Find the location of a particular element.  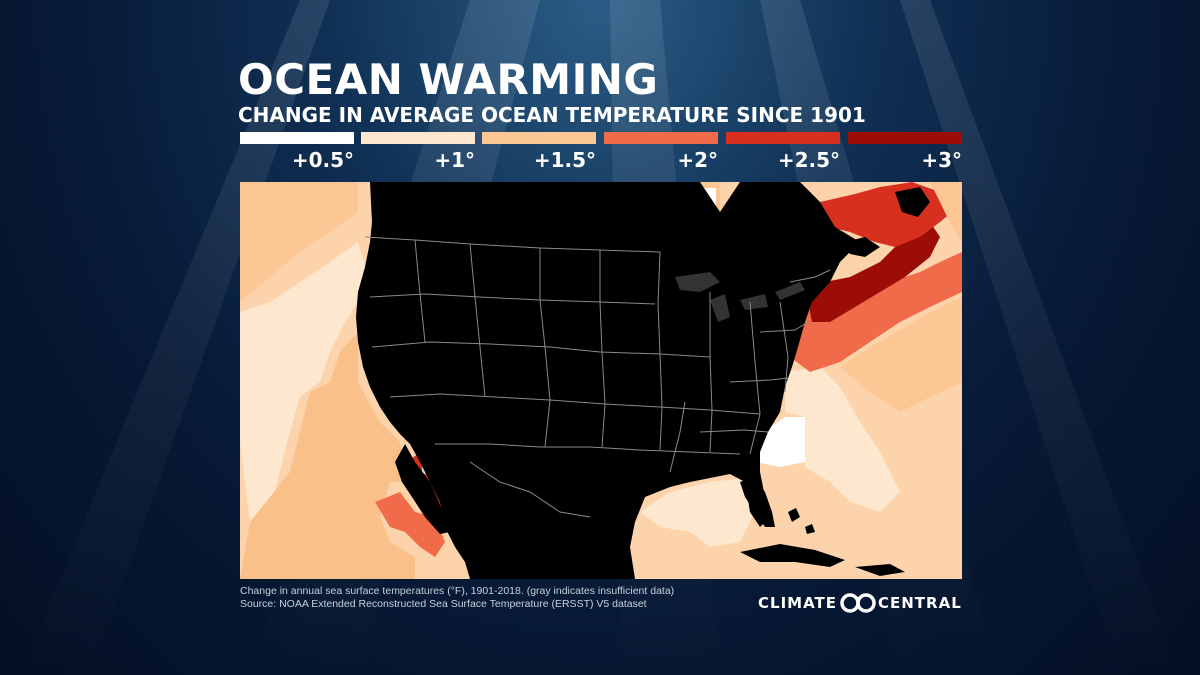

land-cuba is located at coordinates (792, 555).